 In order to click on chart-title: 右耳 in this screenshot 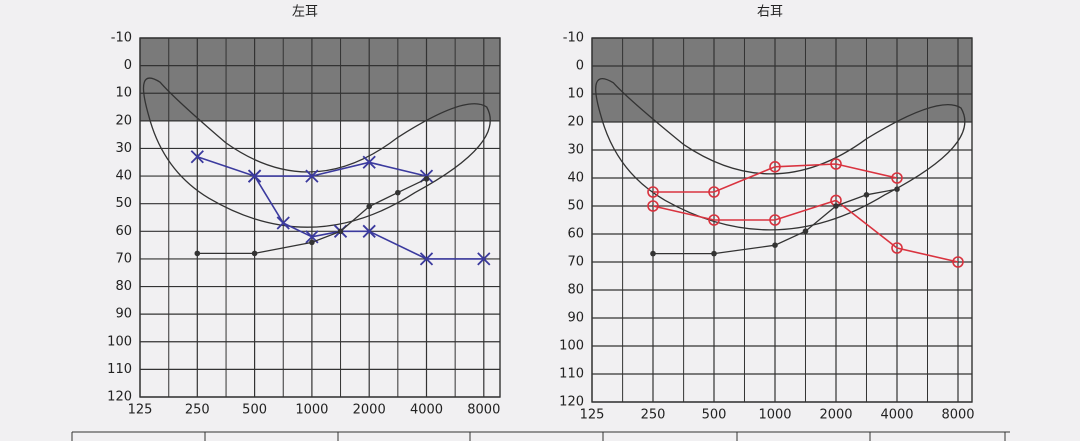, I will do `click(770, 12)`.